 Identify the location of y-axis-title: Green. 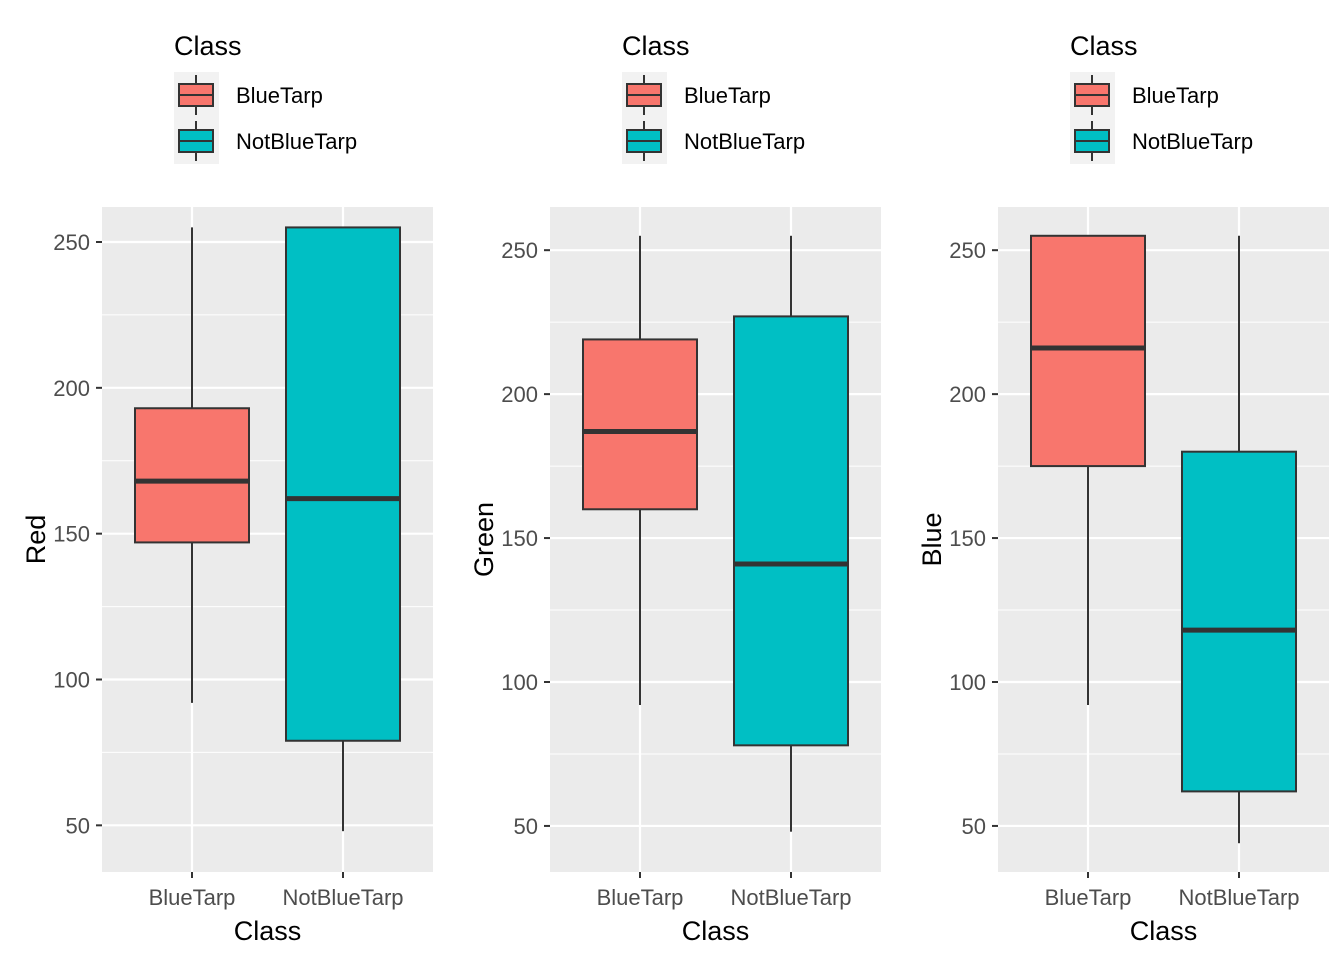
(484, 539).